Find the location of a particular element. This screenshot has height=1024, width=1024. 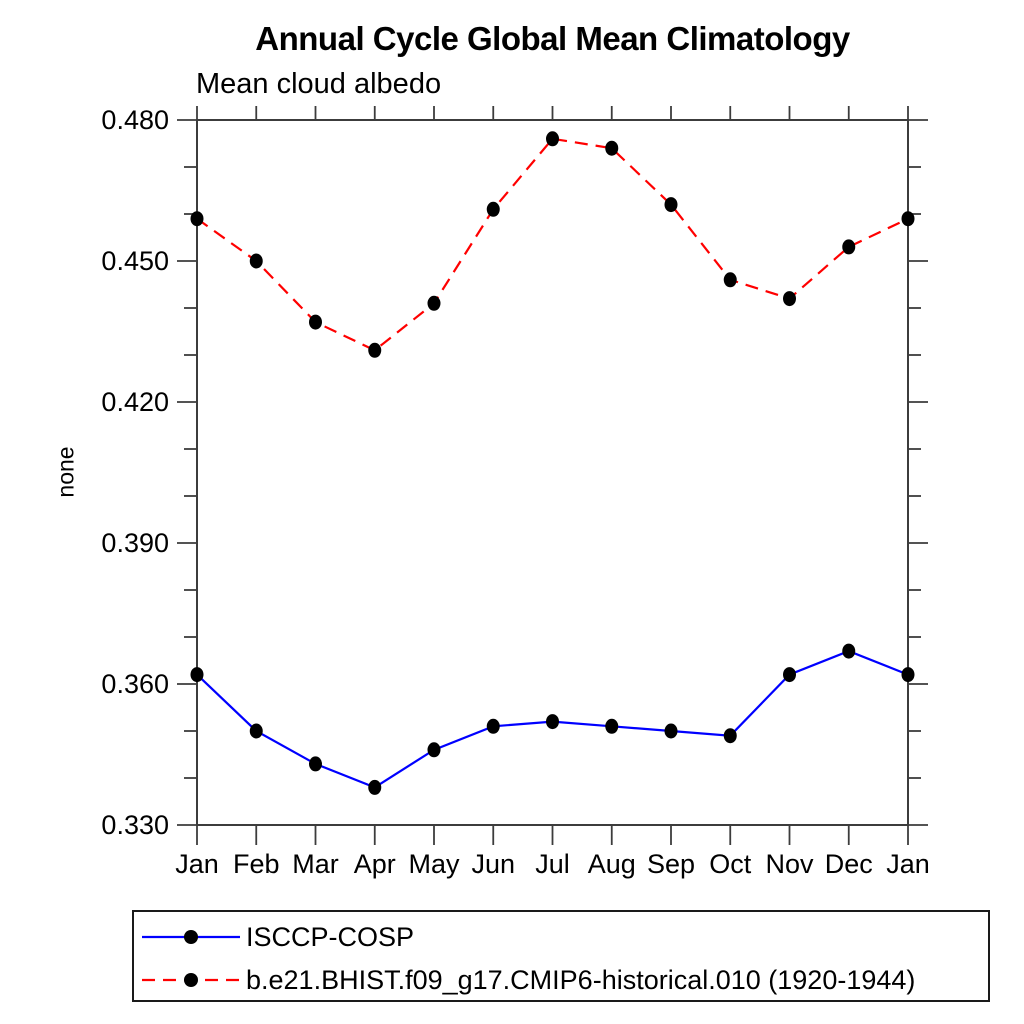

legend-swatch-solid-blue-line is located at coordinates (191, 937).